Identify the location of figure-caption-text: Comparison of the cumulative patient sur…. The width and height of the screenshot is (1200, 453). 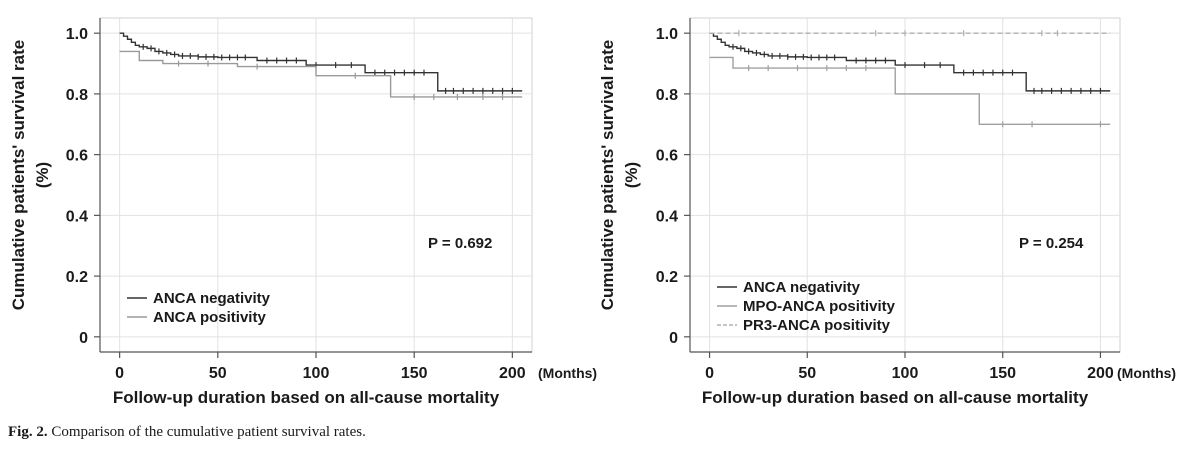
(208, 432).